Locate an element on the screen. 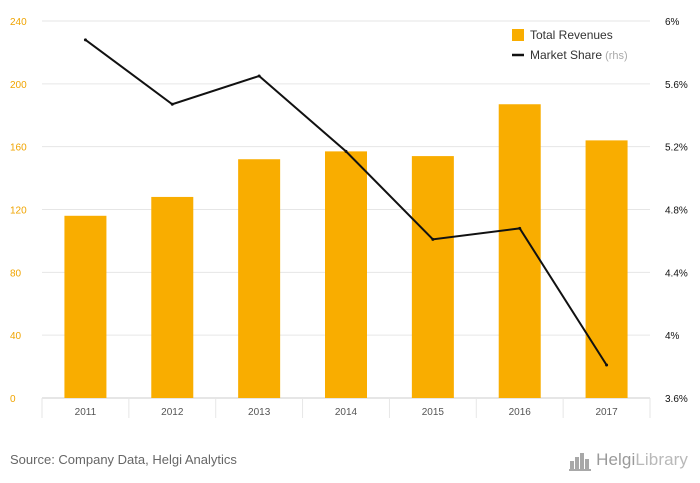 The width and height of the screenshot is (700, 483). left-tick-label: 200 is located at coordinates (18, 85).